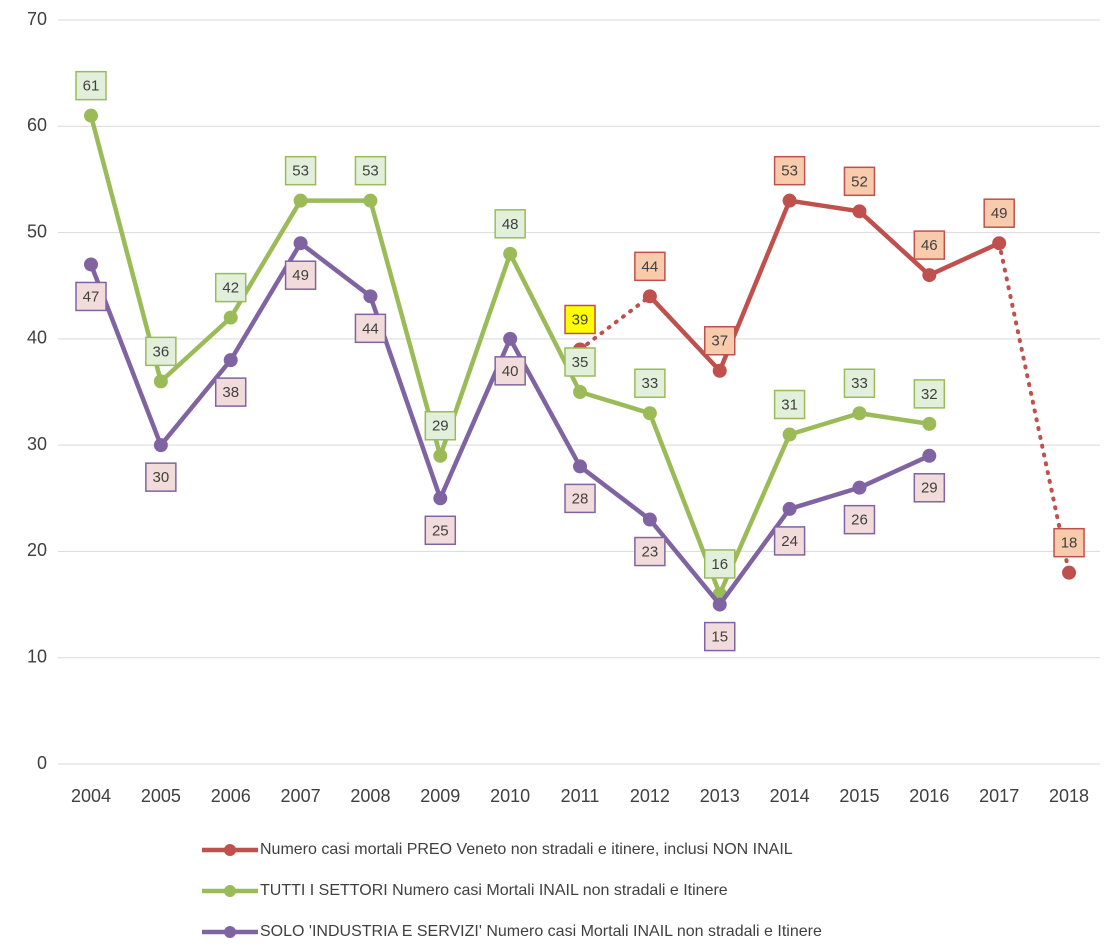 The image size is (1111, 952). Describe the element at coordinates (1069, 543) in the screenshot. I see `data-label: 18` at that location.